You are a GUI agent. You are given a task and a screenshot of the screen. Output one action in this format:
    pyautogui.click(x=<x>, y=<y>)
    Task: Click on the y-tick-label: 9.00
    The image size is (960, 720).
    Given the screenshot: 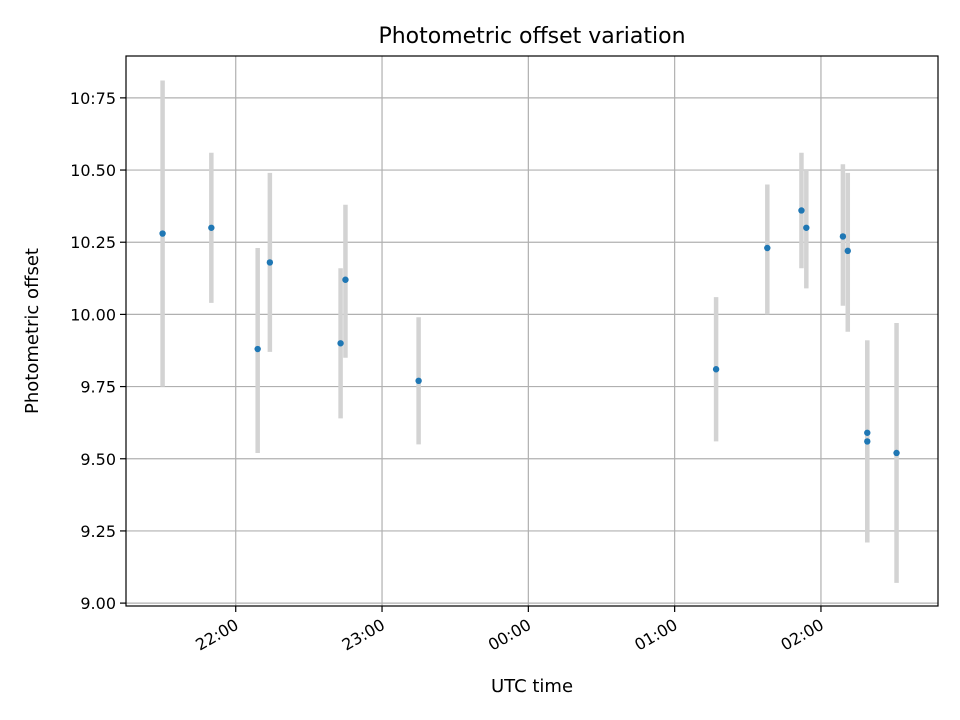 What is the action you would take?
    pyautogui.click(x=98, y=603)
    